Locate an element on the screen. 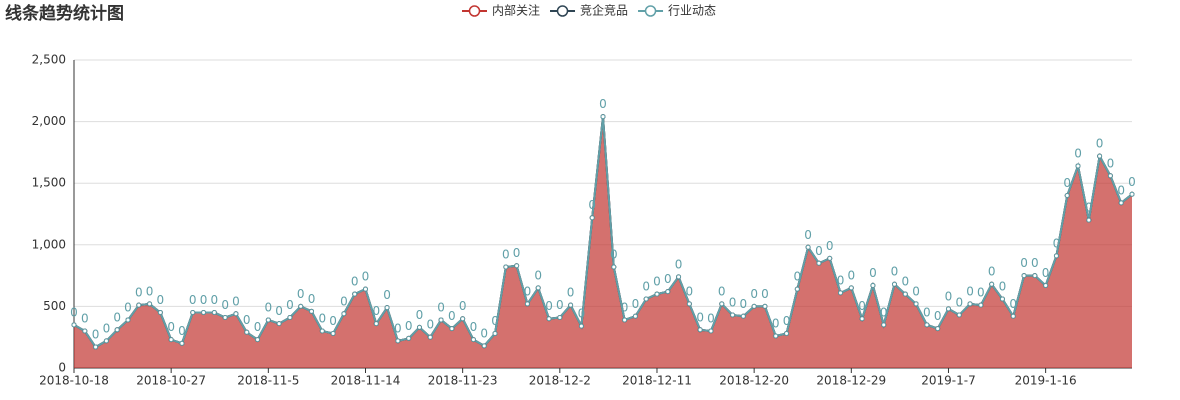 This screenshot has width=1180, height=400. x-tick-label: 2018-12-20 is located at coordinates (754, 381).